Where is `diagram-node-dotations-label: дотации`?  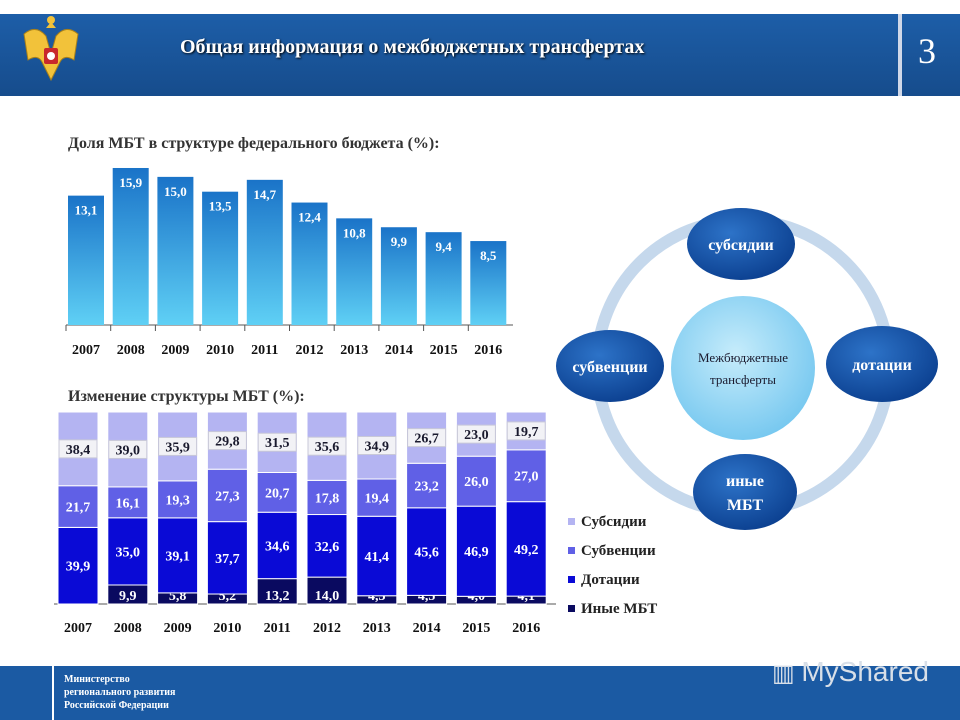 diagram-node-dotations-label: дотации is located at coordinates (882, 365).